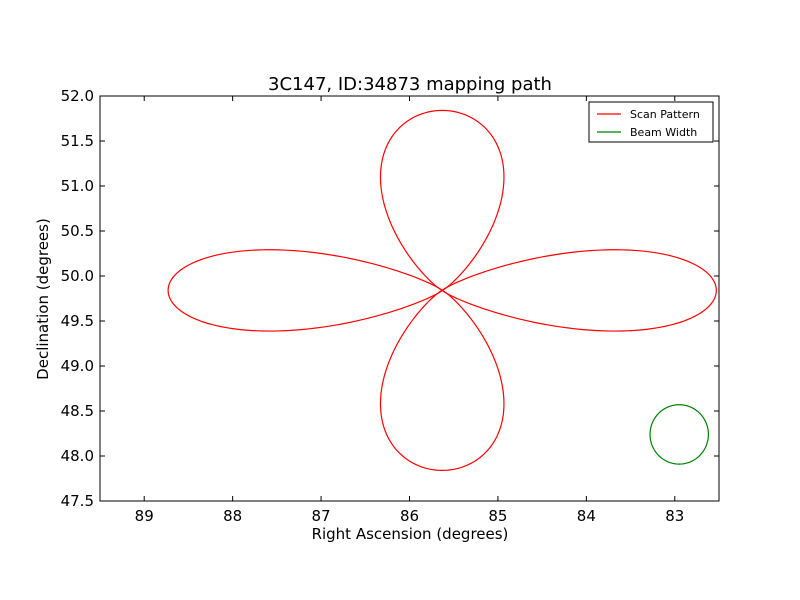 The width and height of the screenshot is (800, 600). What do you see at coordinates (410, 84) in the screenshot?
I see `chart-title: 3C147, ID:34873 mapping path` at bounding box center [410, 84].